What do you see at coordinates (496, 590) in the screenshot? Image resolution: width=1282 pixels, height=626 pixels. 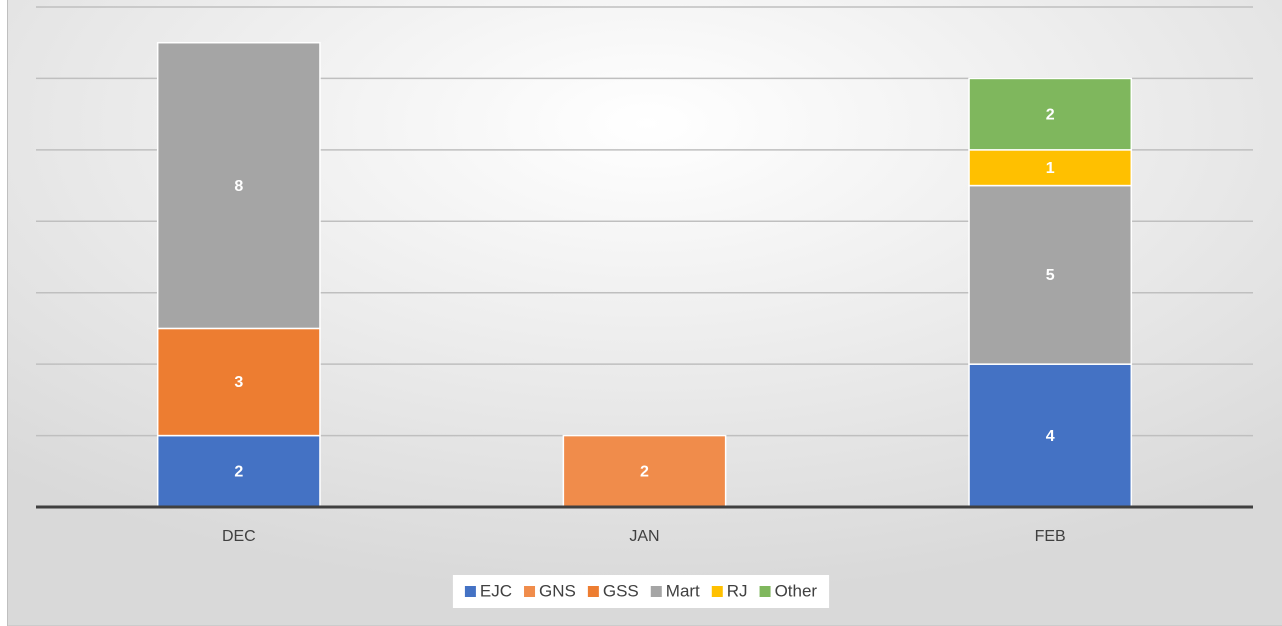 I see `legend-label: EJC` at bounding box center [496, 590].